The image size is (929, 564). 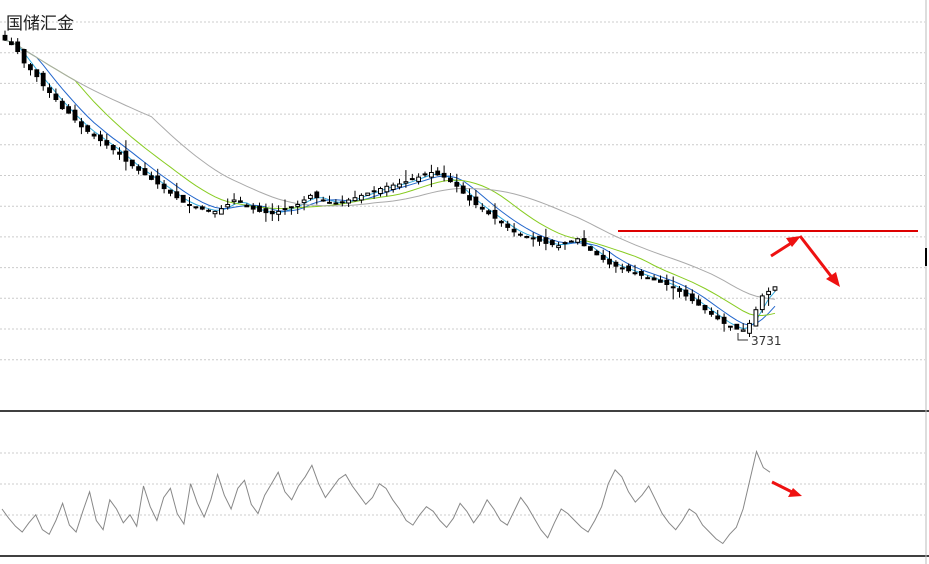 What do you see at coordinates (768, 285) in the screenshot?
I see `annotations` at bounding box center [768, 285].